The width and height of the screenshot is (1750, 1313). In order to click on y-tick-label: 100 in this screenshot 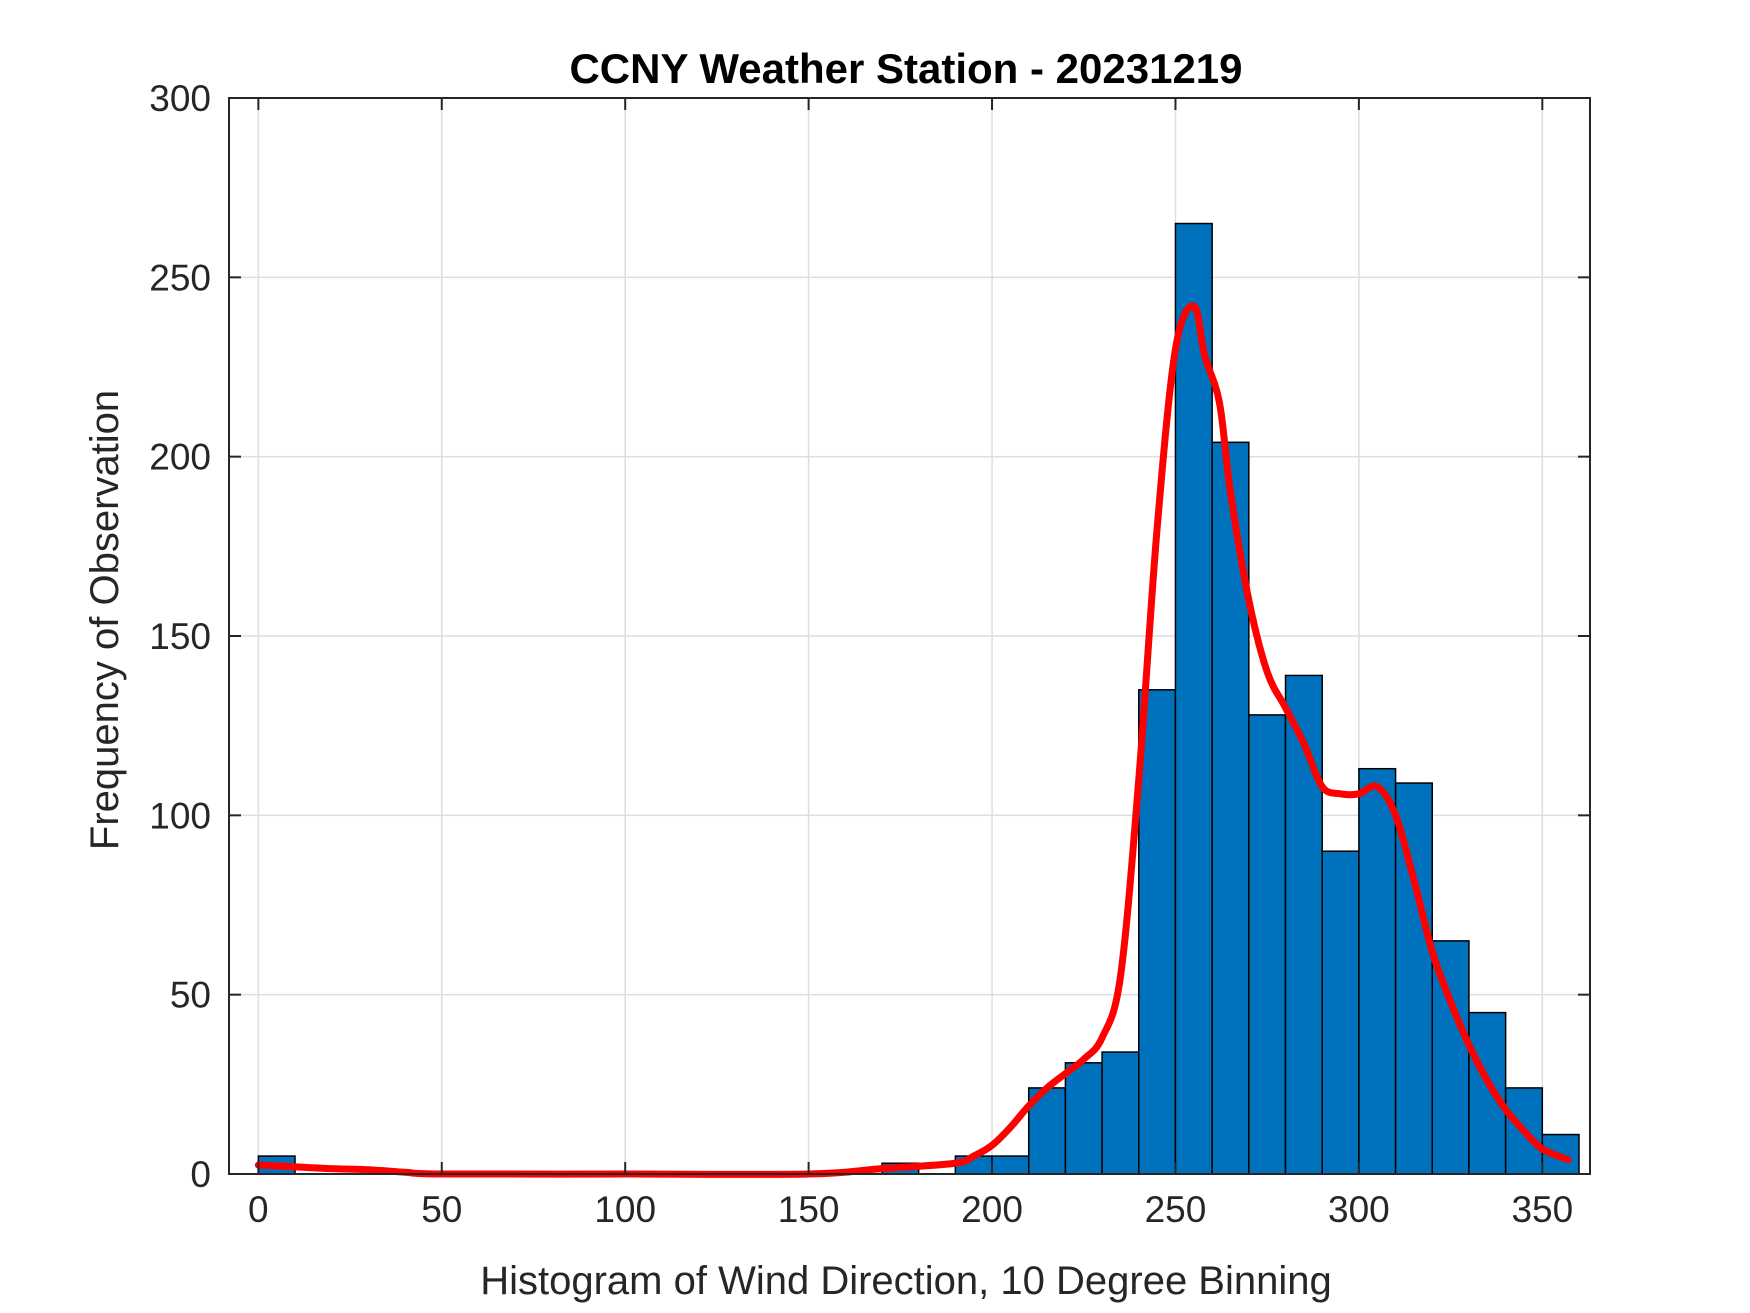, I will do `click(180, 815)`.